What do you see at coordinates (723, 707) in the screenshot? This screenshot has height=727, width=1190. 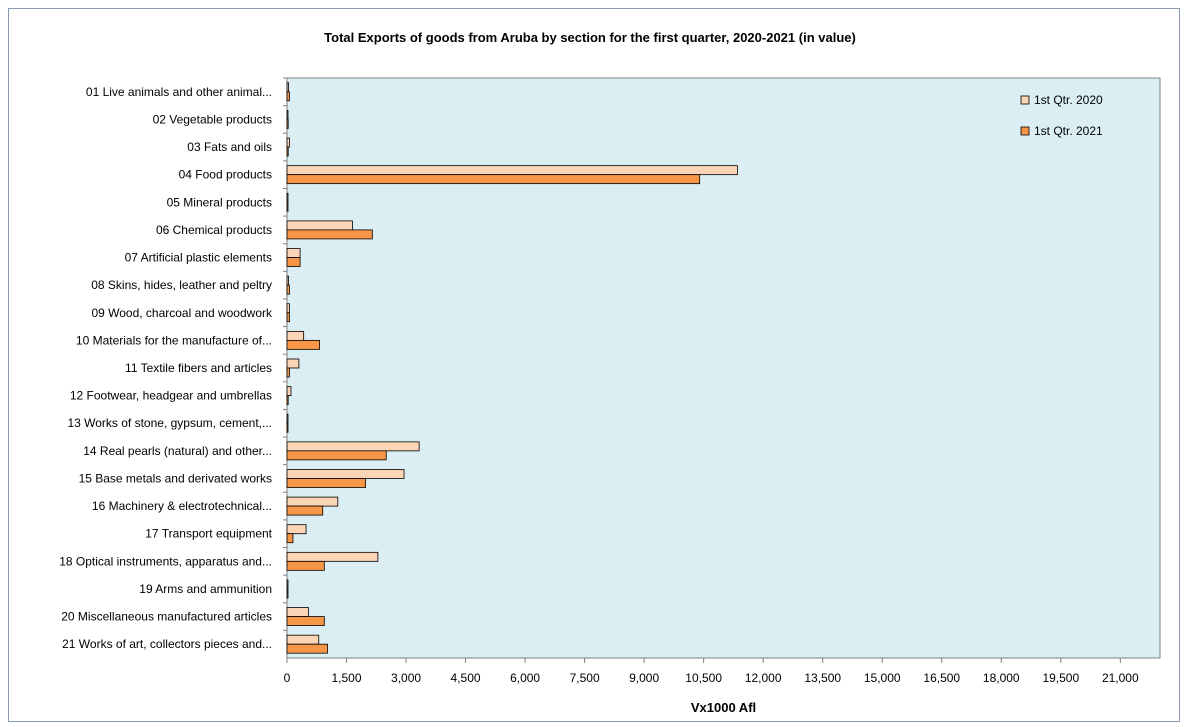 I see `x-axis-title: Vx1000 Afl` at bounding box center [723, 707].